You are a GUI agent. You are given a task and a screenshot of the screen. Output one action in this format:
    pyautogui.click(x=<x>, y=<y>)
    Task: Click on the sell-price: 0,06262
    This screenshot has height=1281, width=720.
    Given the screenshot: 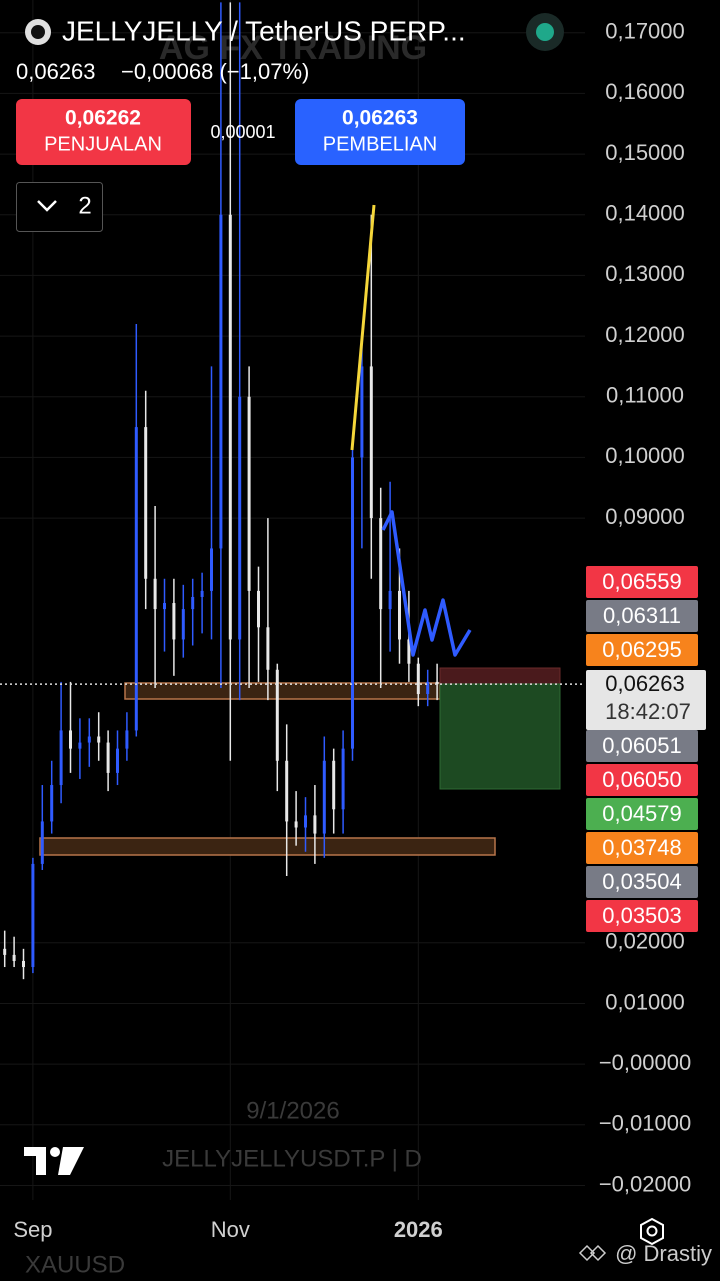 What is the action you would take?
    pyautogui.click(x=103, y=118)
    